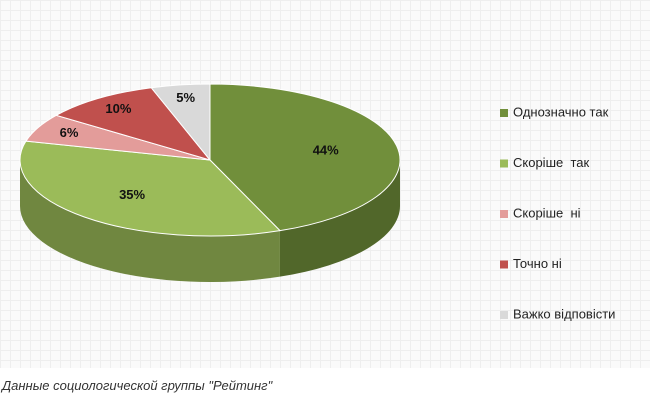 This screenshot has width=650, height=402. I want to click on data-label: 5%, so click(185, 97).